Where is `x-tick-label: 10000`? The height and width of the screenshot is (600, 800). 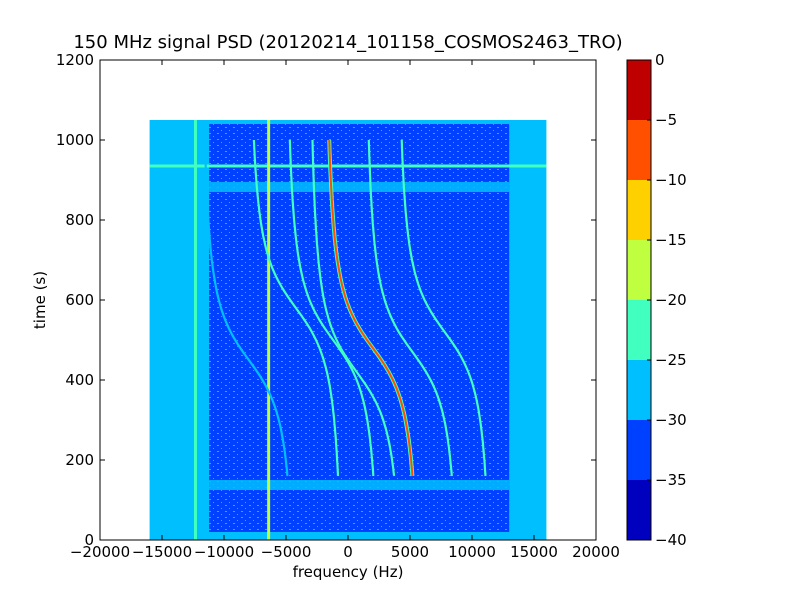 x-tick-label: 10000 is located at coordinates (472, 552).